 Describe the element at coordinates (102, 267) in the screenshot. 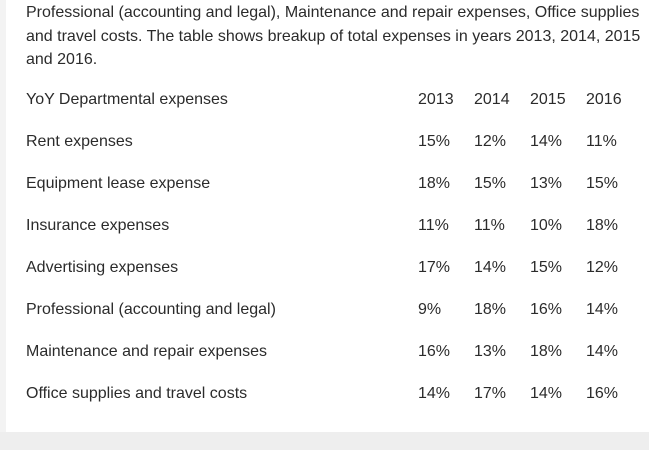

I see `row-label: Advertising expenses` at that location.